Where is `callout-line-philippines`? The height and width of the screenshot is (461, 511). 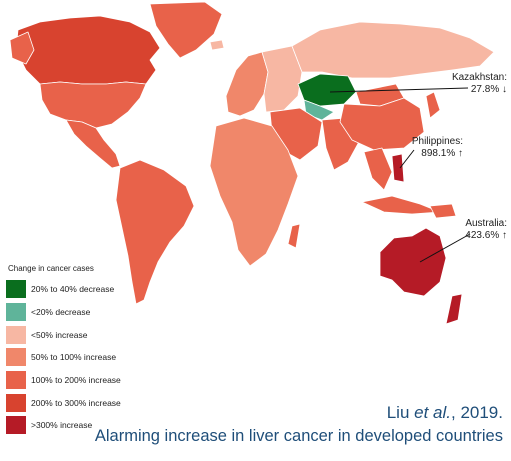 callout-line-philippines is located at coordinates (407, 159).